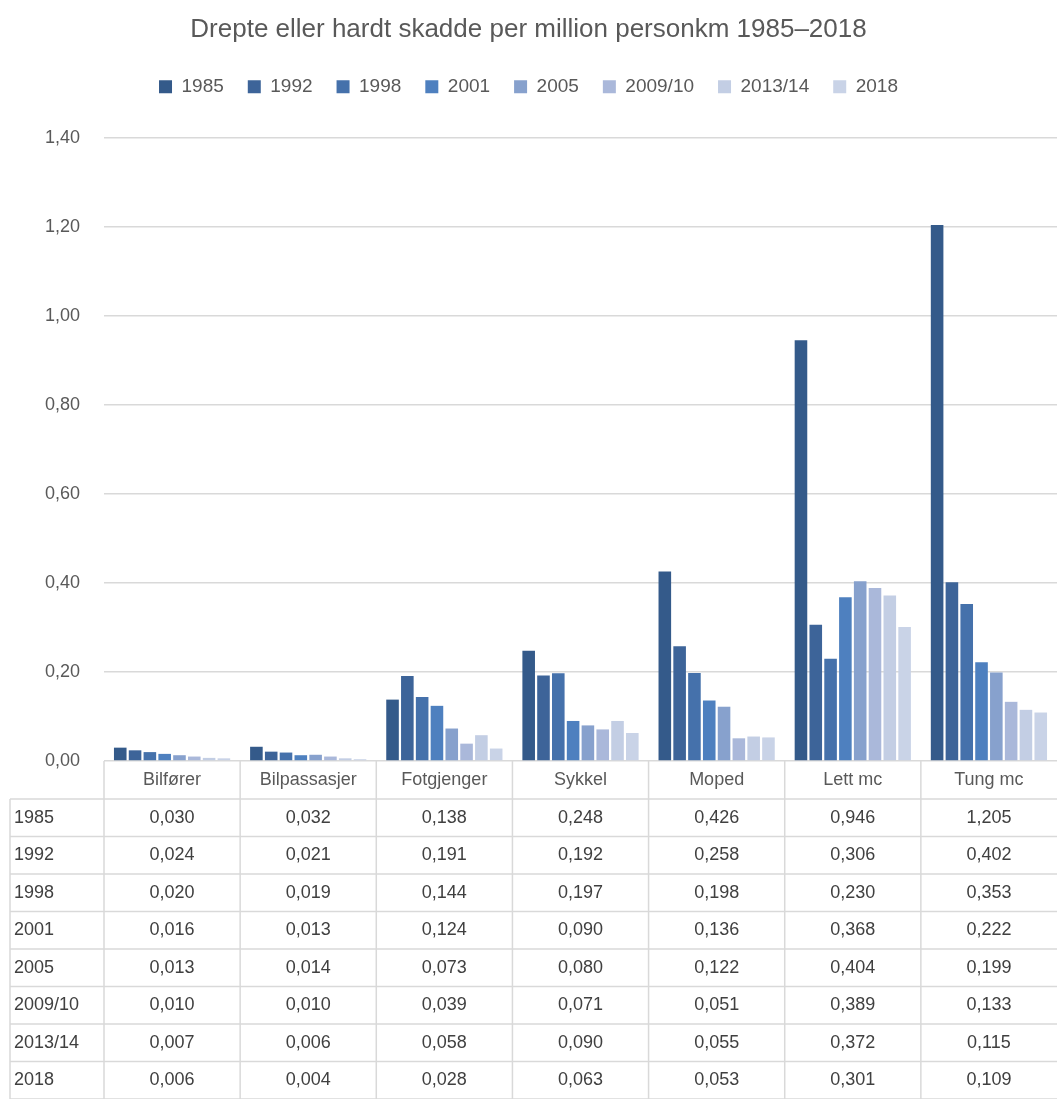  I want to click on data-label: 0,051, so click(717, 1004).